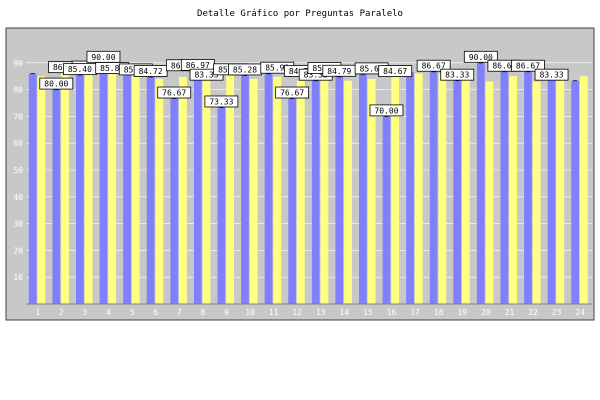 Image resolution: width=600 pixels, height=400 pixels. What do you see at coordinates (277, 68) in the screenshot?
I see `data-label: 85.93` at bounding box center [277, 68].